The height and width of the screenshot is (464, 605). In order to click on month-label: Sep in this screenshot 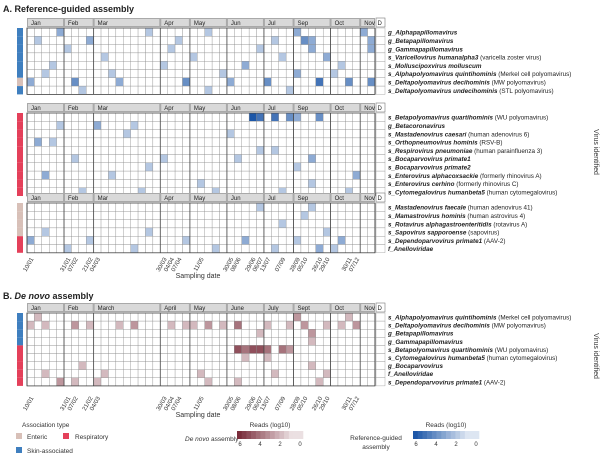, I will do `click(303, 109)`.